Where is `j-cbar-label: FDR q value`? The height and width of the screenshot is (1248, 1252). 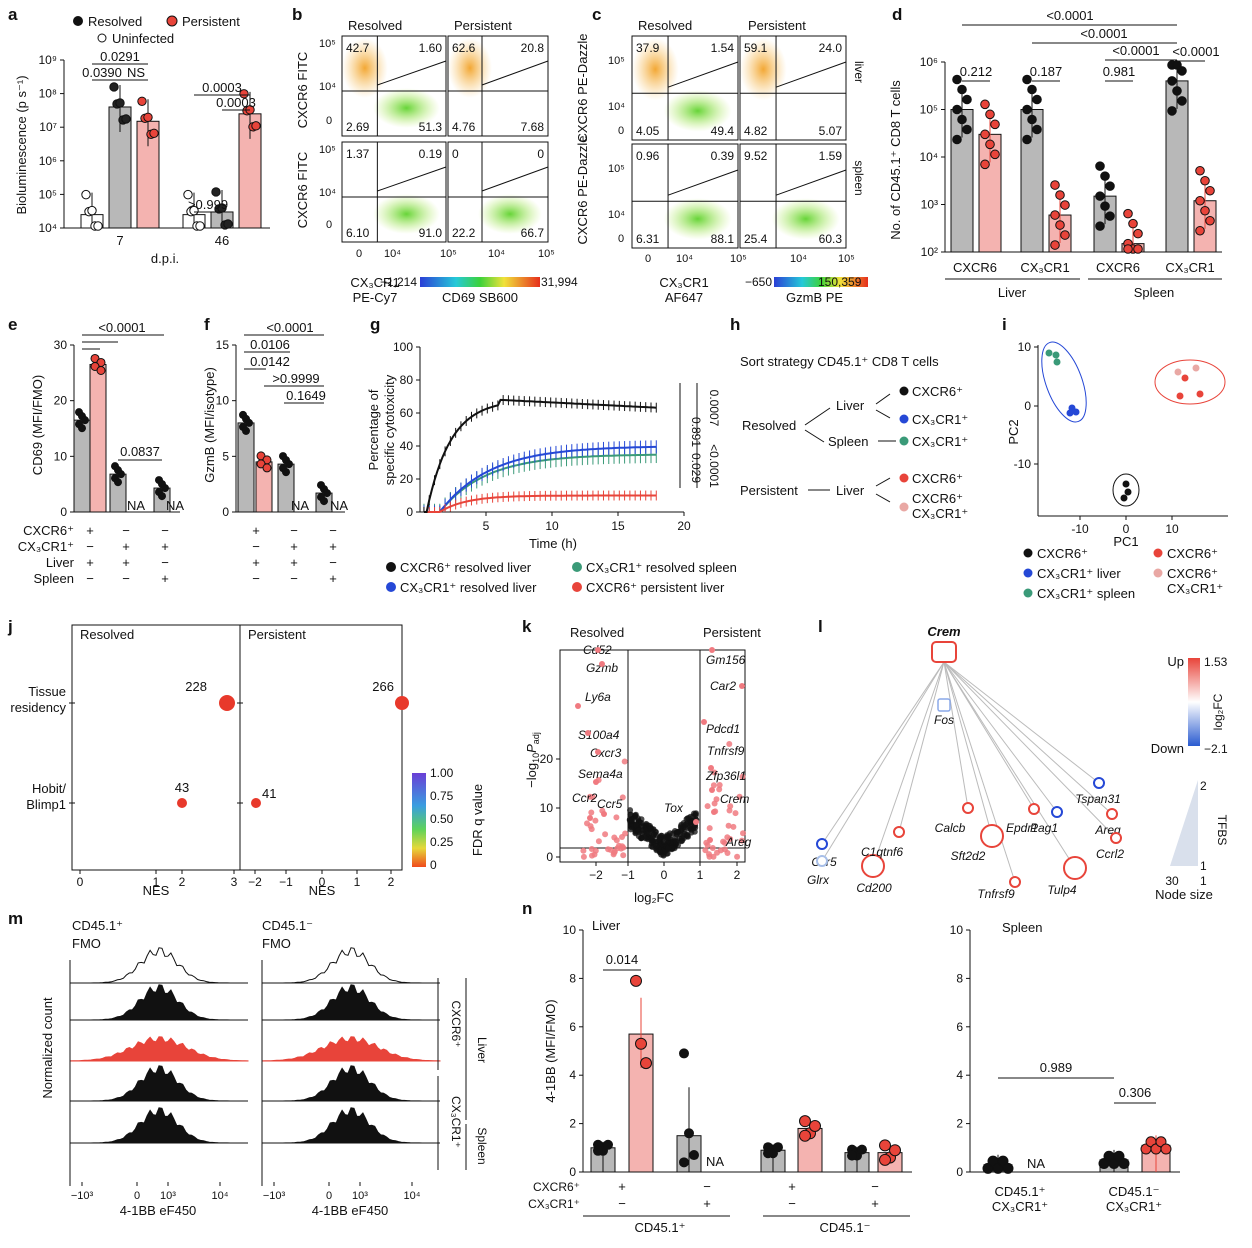
j-cbar-label: FDR q value is located at coordinates (477, 820).